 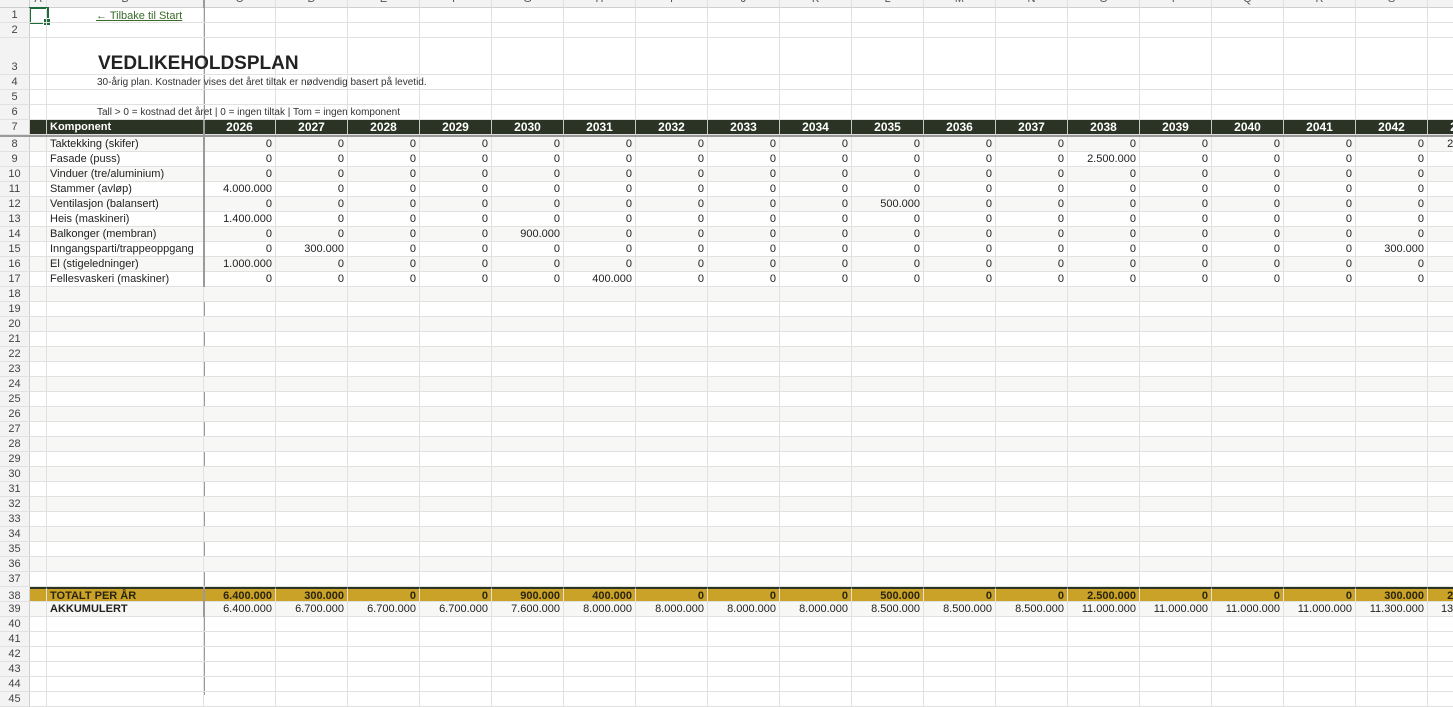 What do you see at coordinates (312, 189) in the screenshot?
I see `cell-2027: 0` at bounding box center [312, 189].